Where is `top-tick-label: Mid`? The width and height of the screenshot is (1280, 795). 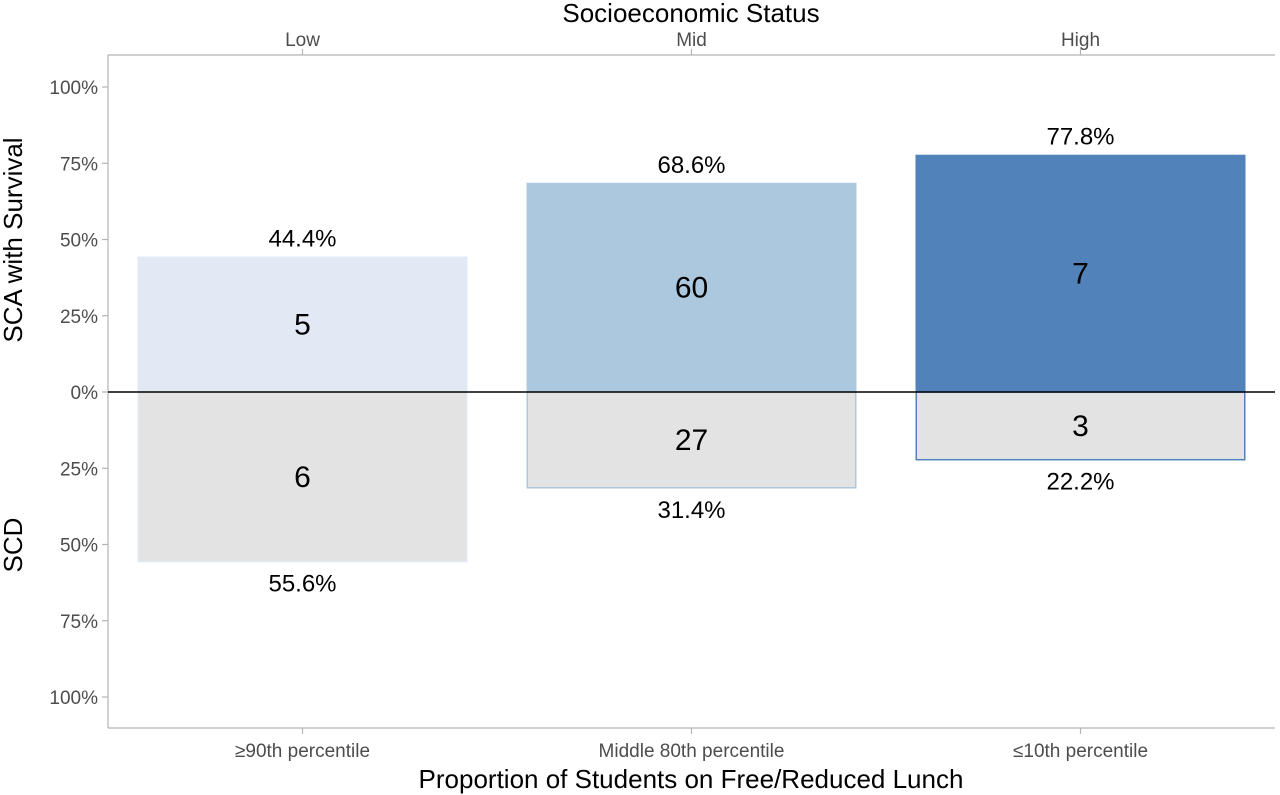
top-tick-label: Mid is located at coordinates (691, 40).